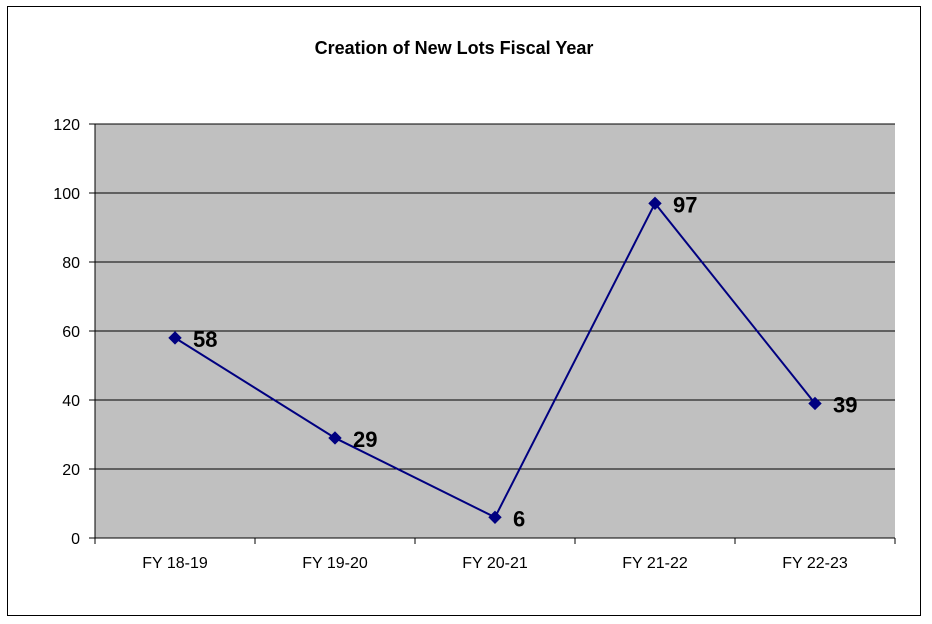 The width and height of the screenshot is (932, 624). Describe the element at coordinates (71, 401) in the screenshot. I see `y-tick-label-40: 40` at that location.